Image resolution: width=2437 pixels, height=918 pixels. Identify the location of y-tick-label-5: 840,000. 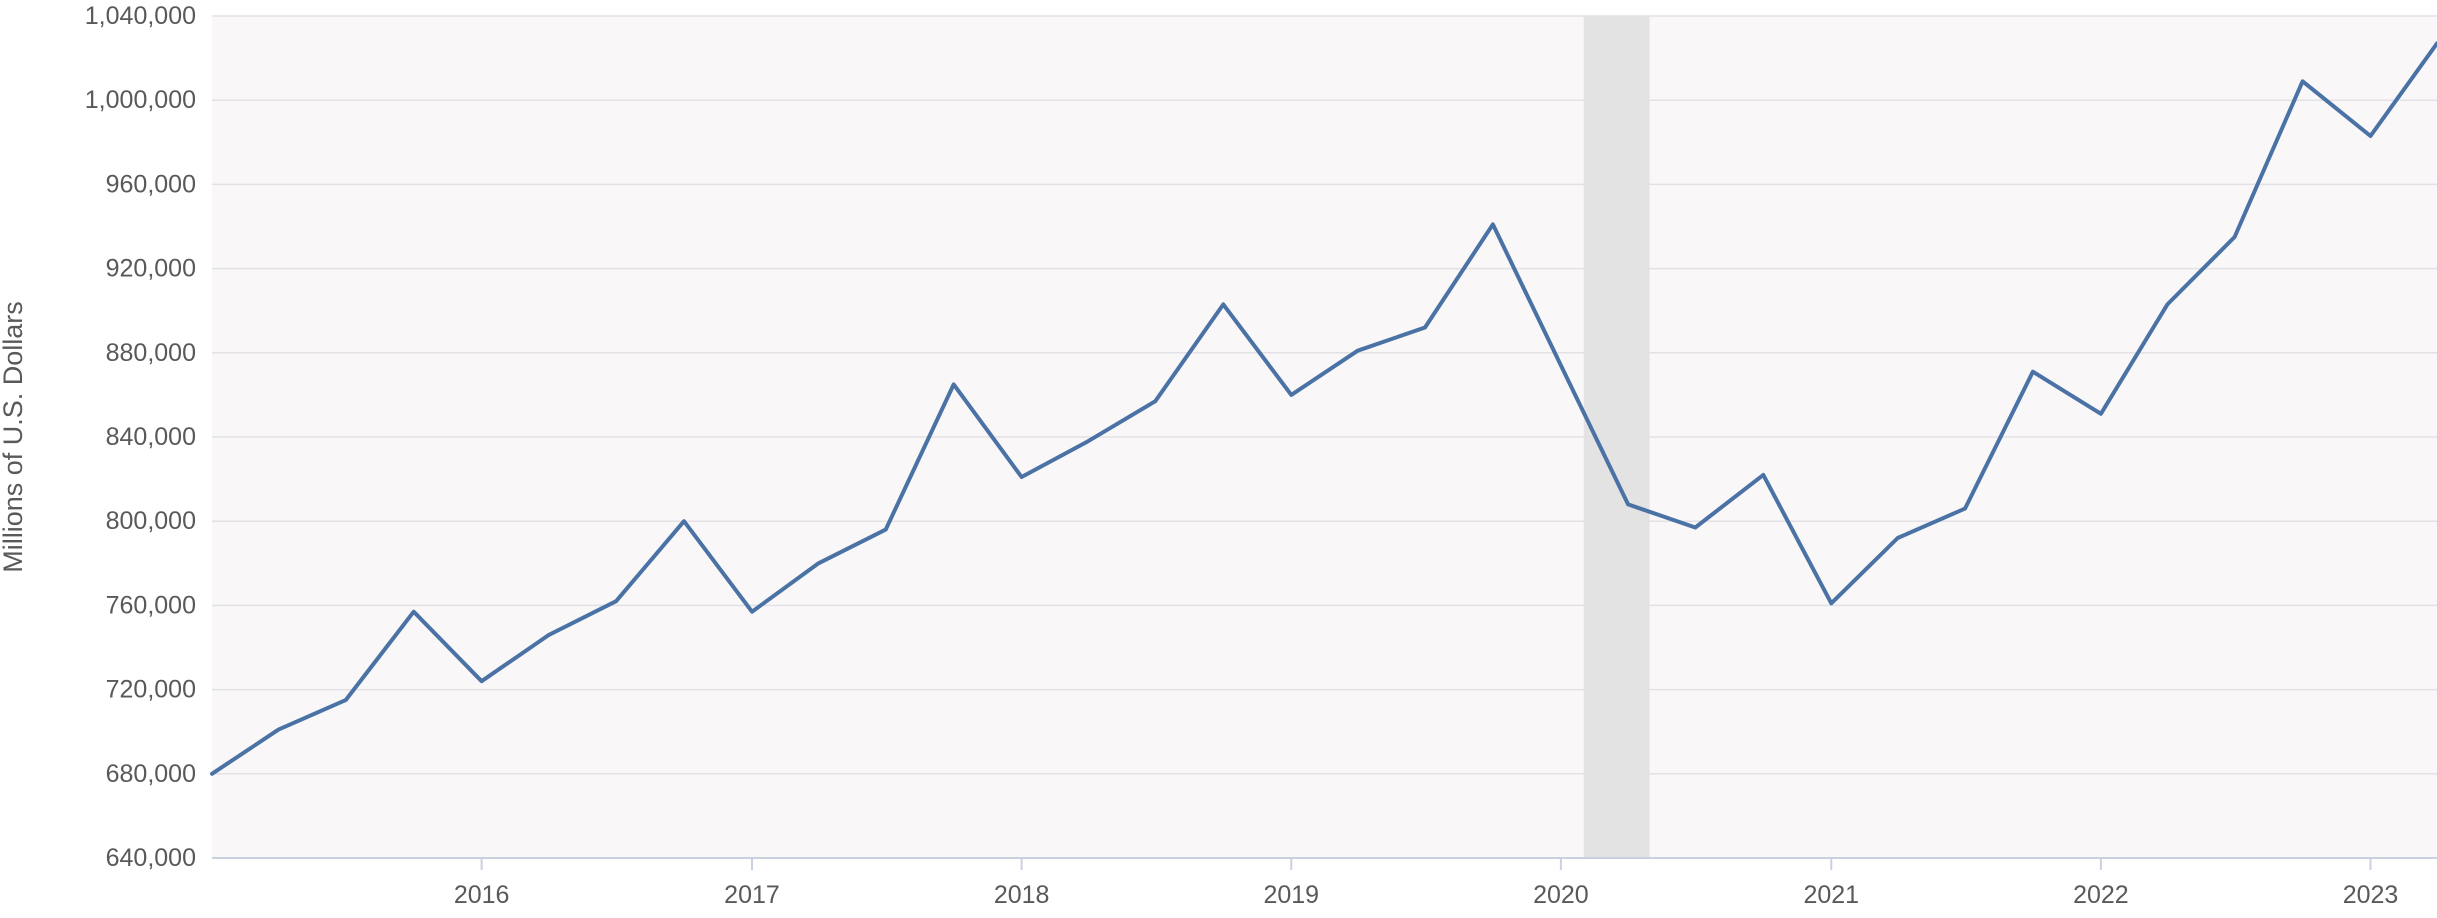
(151, 437).